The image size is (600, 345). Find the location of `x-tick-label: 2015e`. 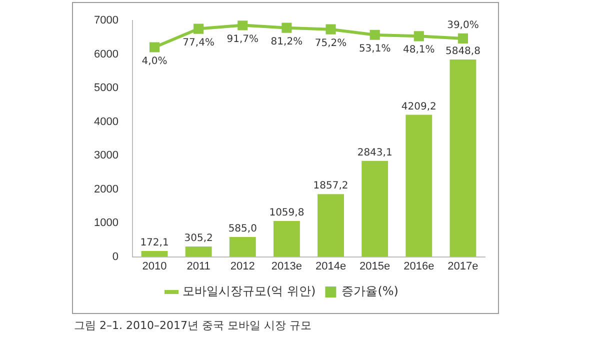

x-tick-label: 2015e is located at coordinates (375, 266).